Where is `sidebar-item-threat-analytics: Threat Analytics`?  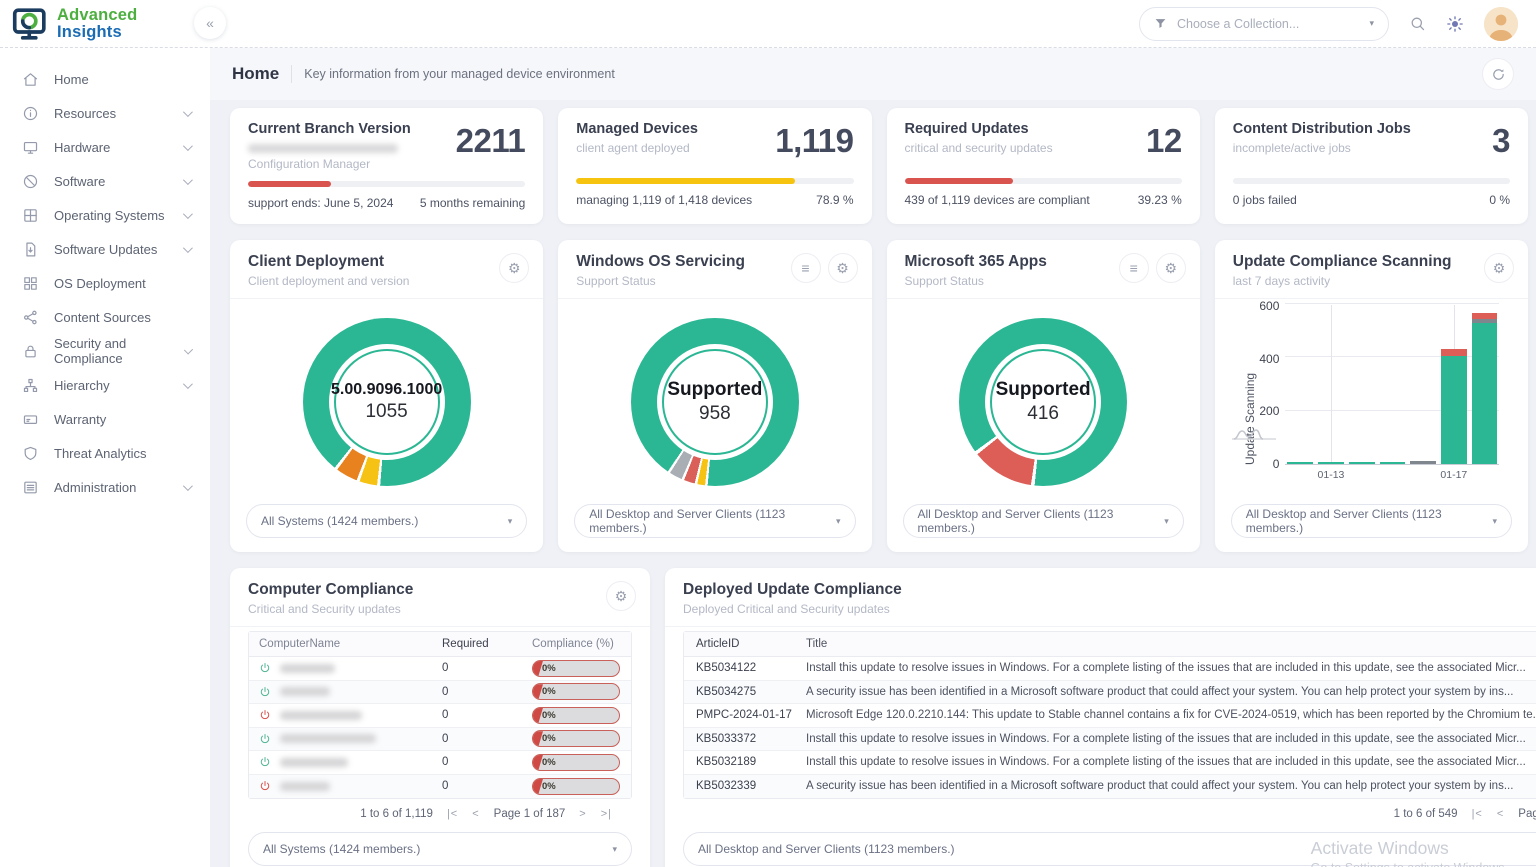
sidebar-item-threat-analytics: Threat Analytics is located at coordinates (105, 453).